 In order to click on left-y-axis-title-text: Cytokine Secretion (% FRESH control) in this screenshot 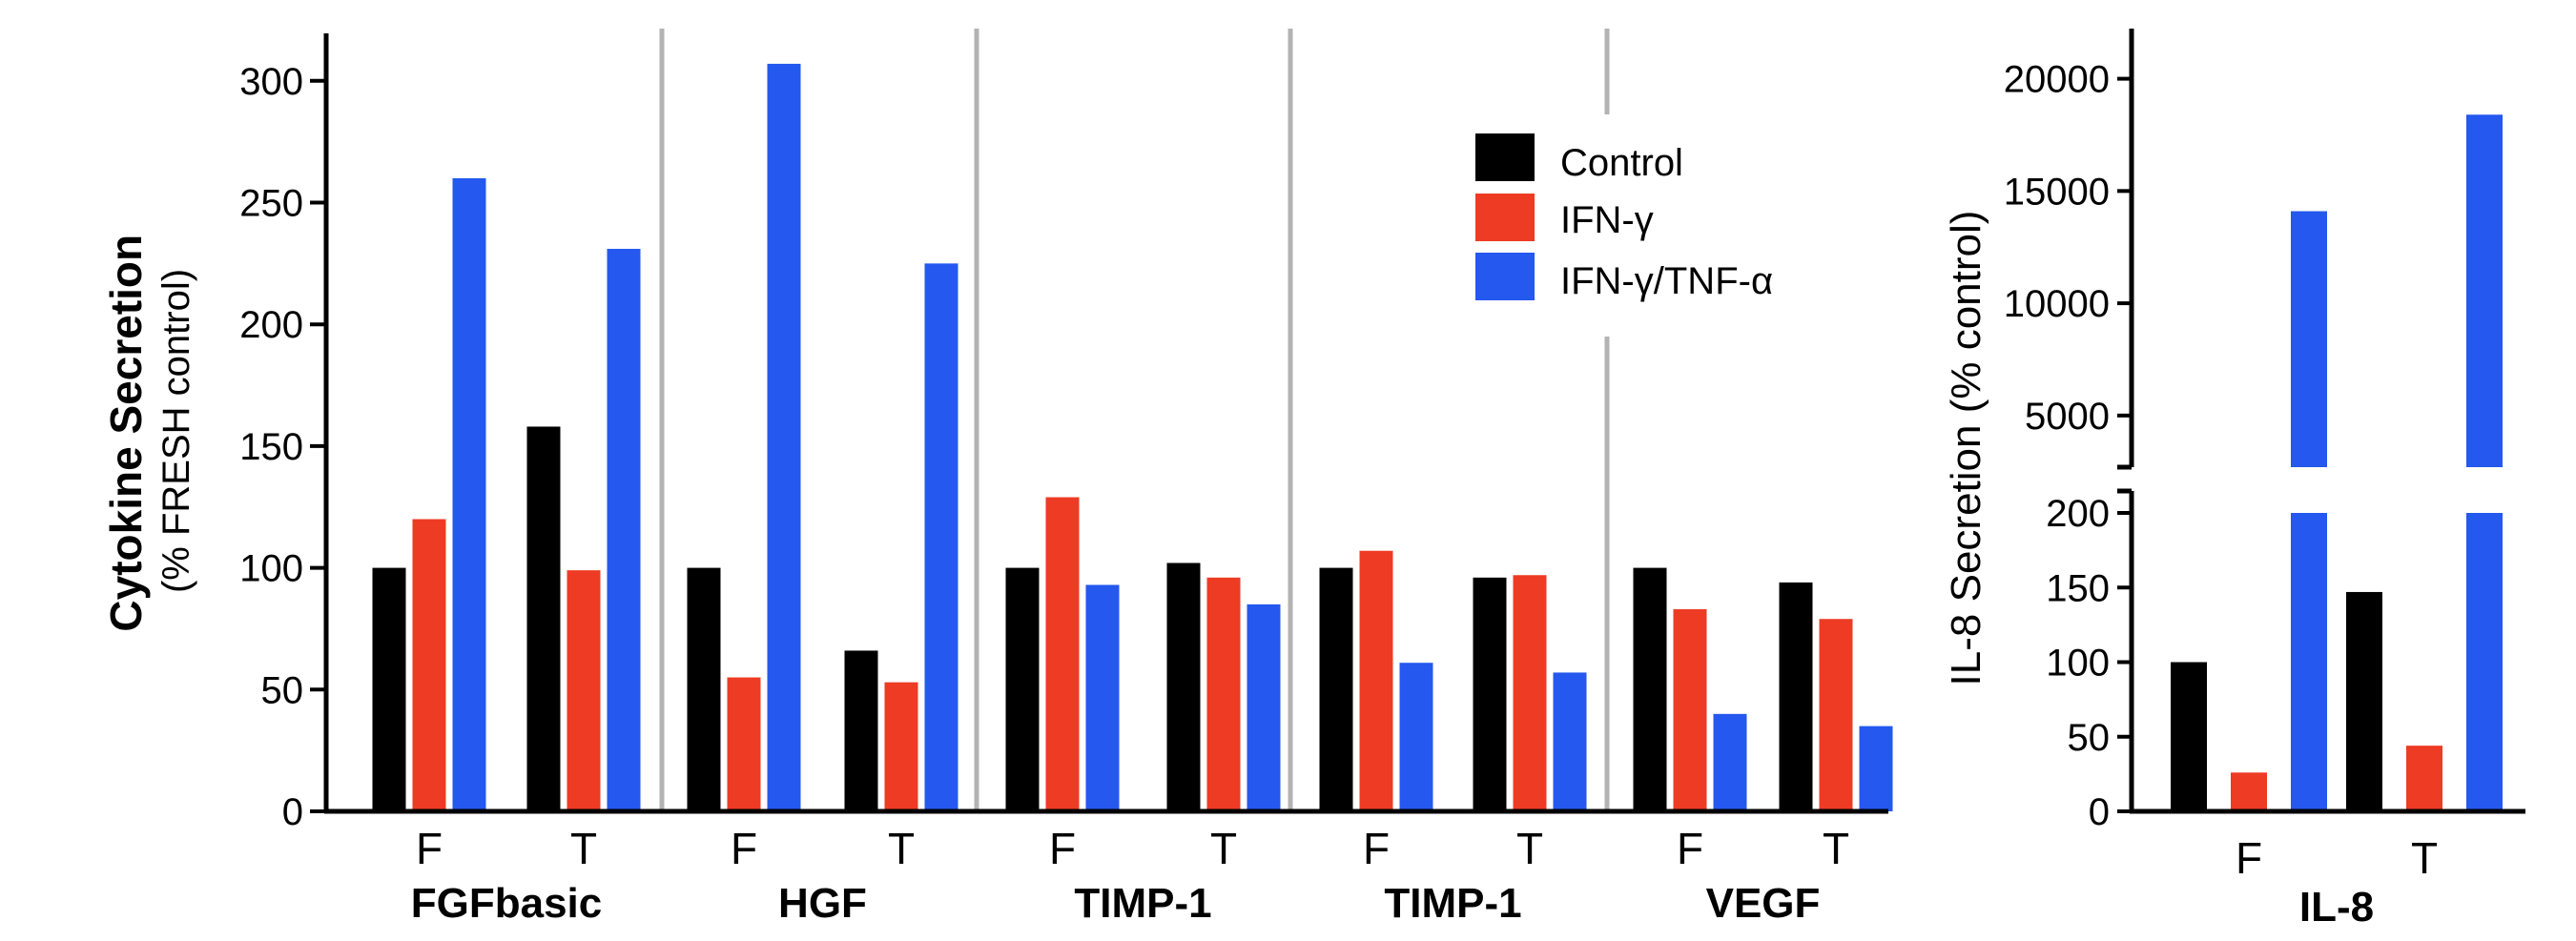, I will do `click(149, 430)`.